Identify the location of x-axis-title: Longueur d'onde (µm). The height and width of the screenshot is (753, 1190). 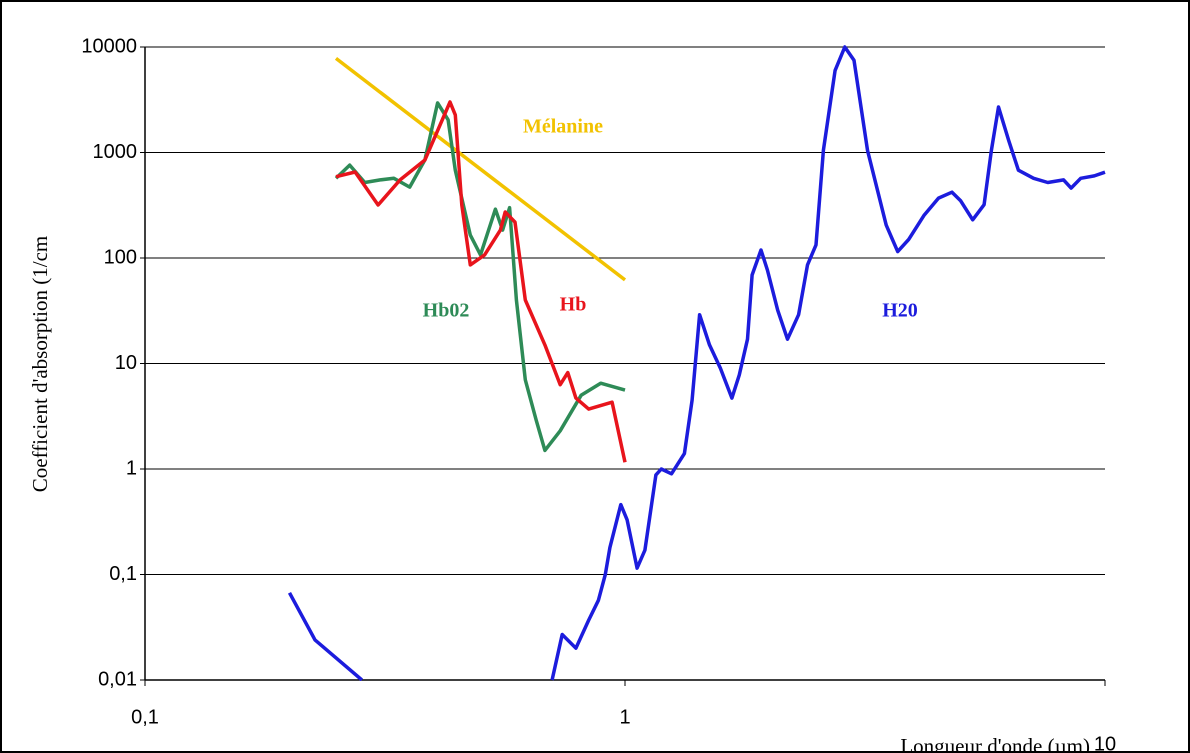
(995, 743).